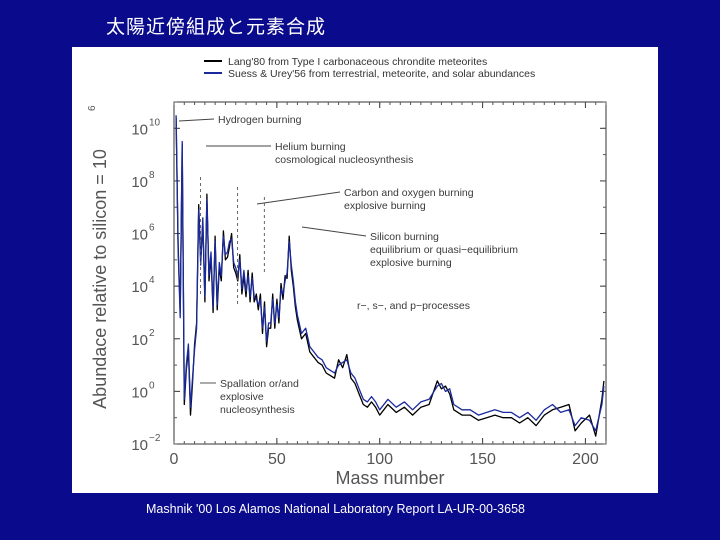 Image resolution: width=720 pixels, height=540 pixels. I want to click on x-tick-label: 0, so click(174, 459).